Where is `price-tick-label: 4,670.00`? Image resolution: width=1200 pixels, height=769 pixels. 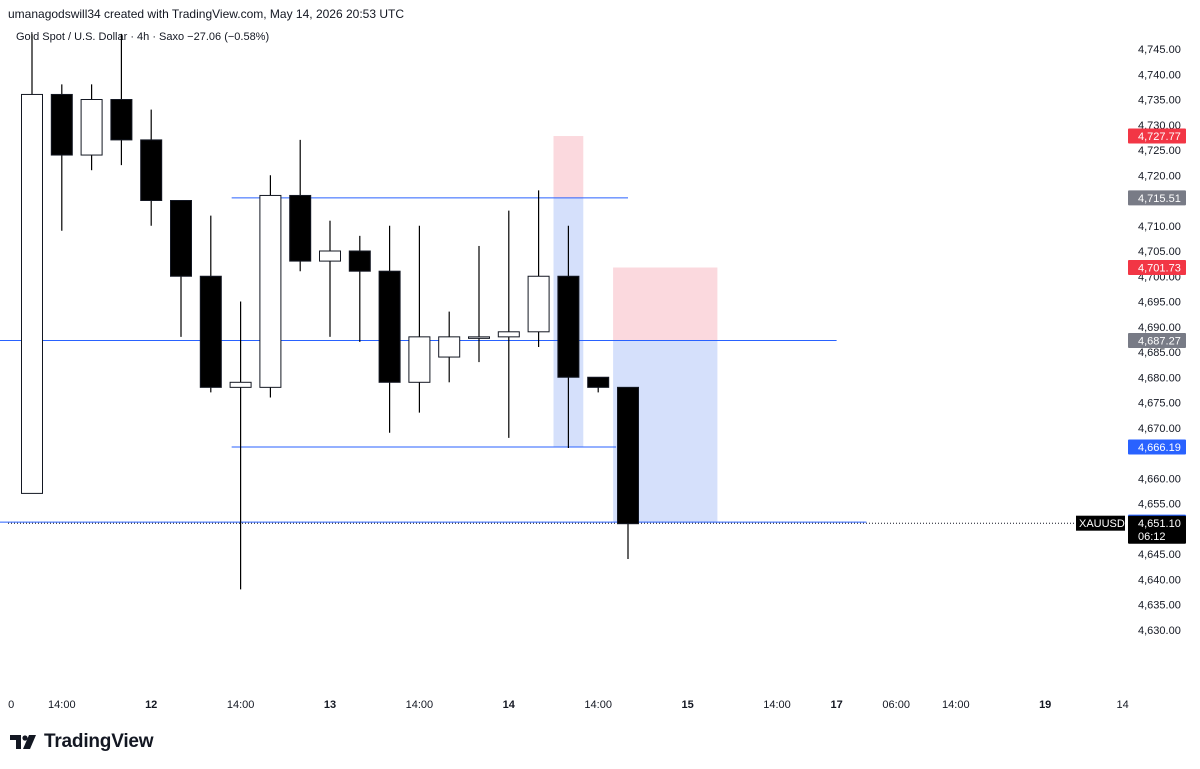 price-tick-label: 4,670.00 is located at coordinates (1159, 429).